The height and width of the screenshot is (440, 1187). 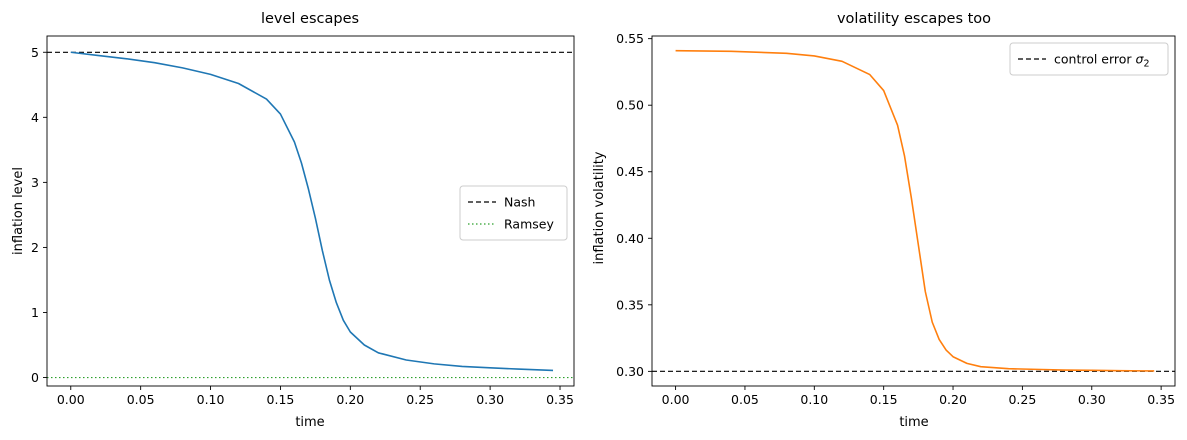 I want to click on left-legend-box, so click(x=513, y=213).